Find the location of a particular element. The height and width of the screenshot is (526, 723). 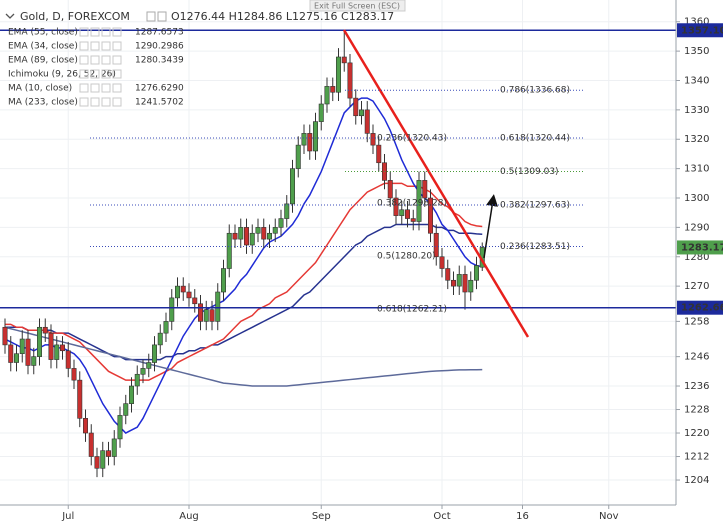

indicator-name: EMA (89, close) is located at coordinates (43, 61).